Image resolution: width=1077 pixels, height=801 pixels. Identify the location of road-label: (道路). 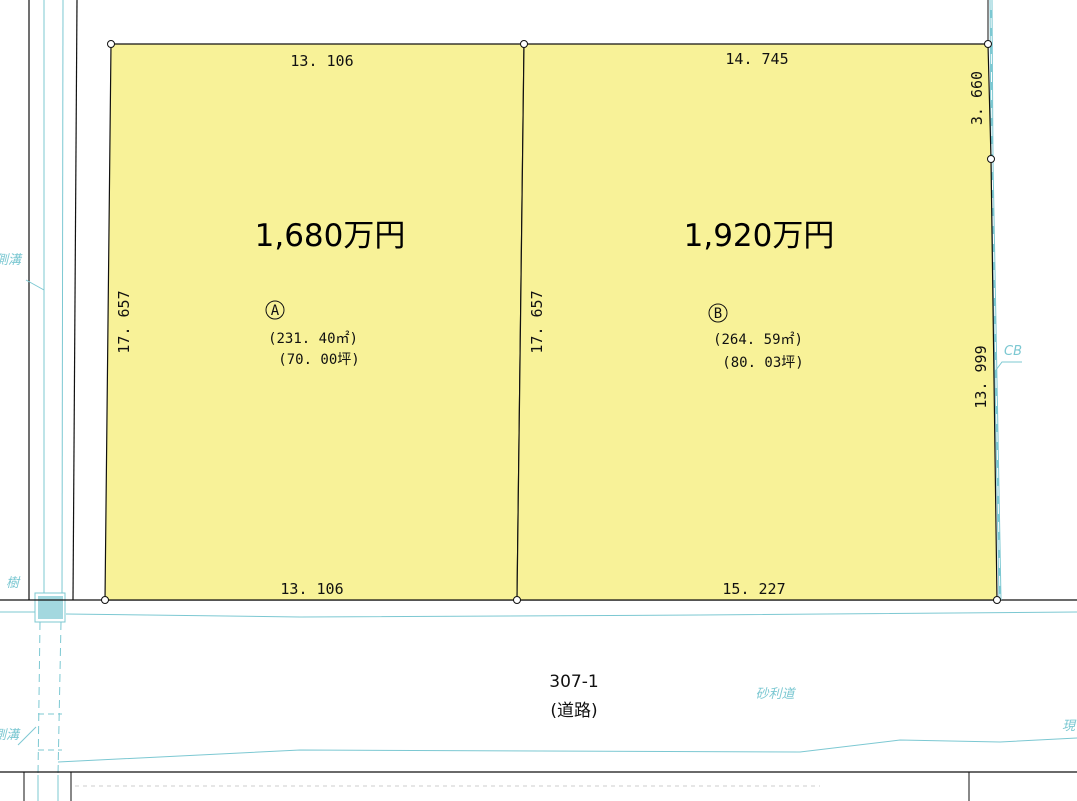
(573, 711).